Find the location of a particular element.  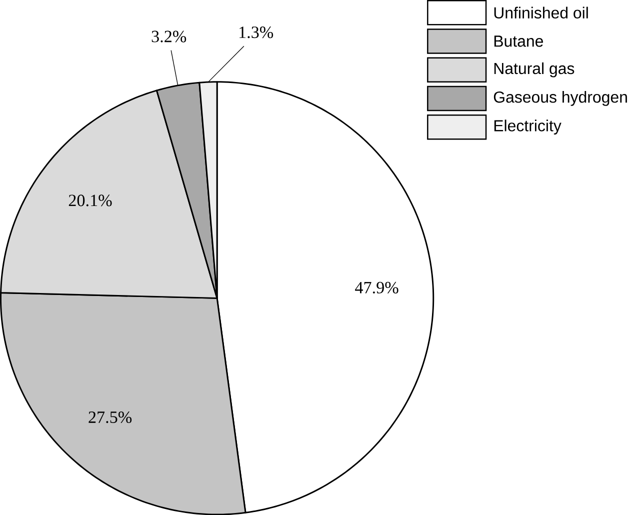

data-label: 20.1% is located at coordinates (90, 200).